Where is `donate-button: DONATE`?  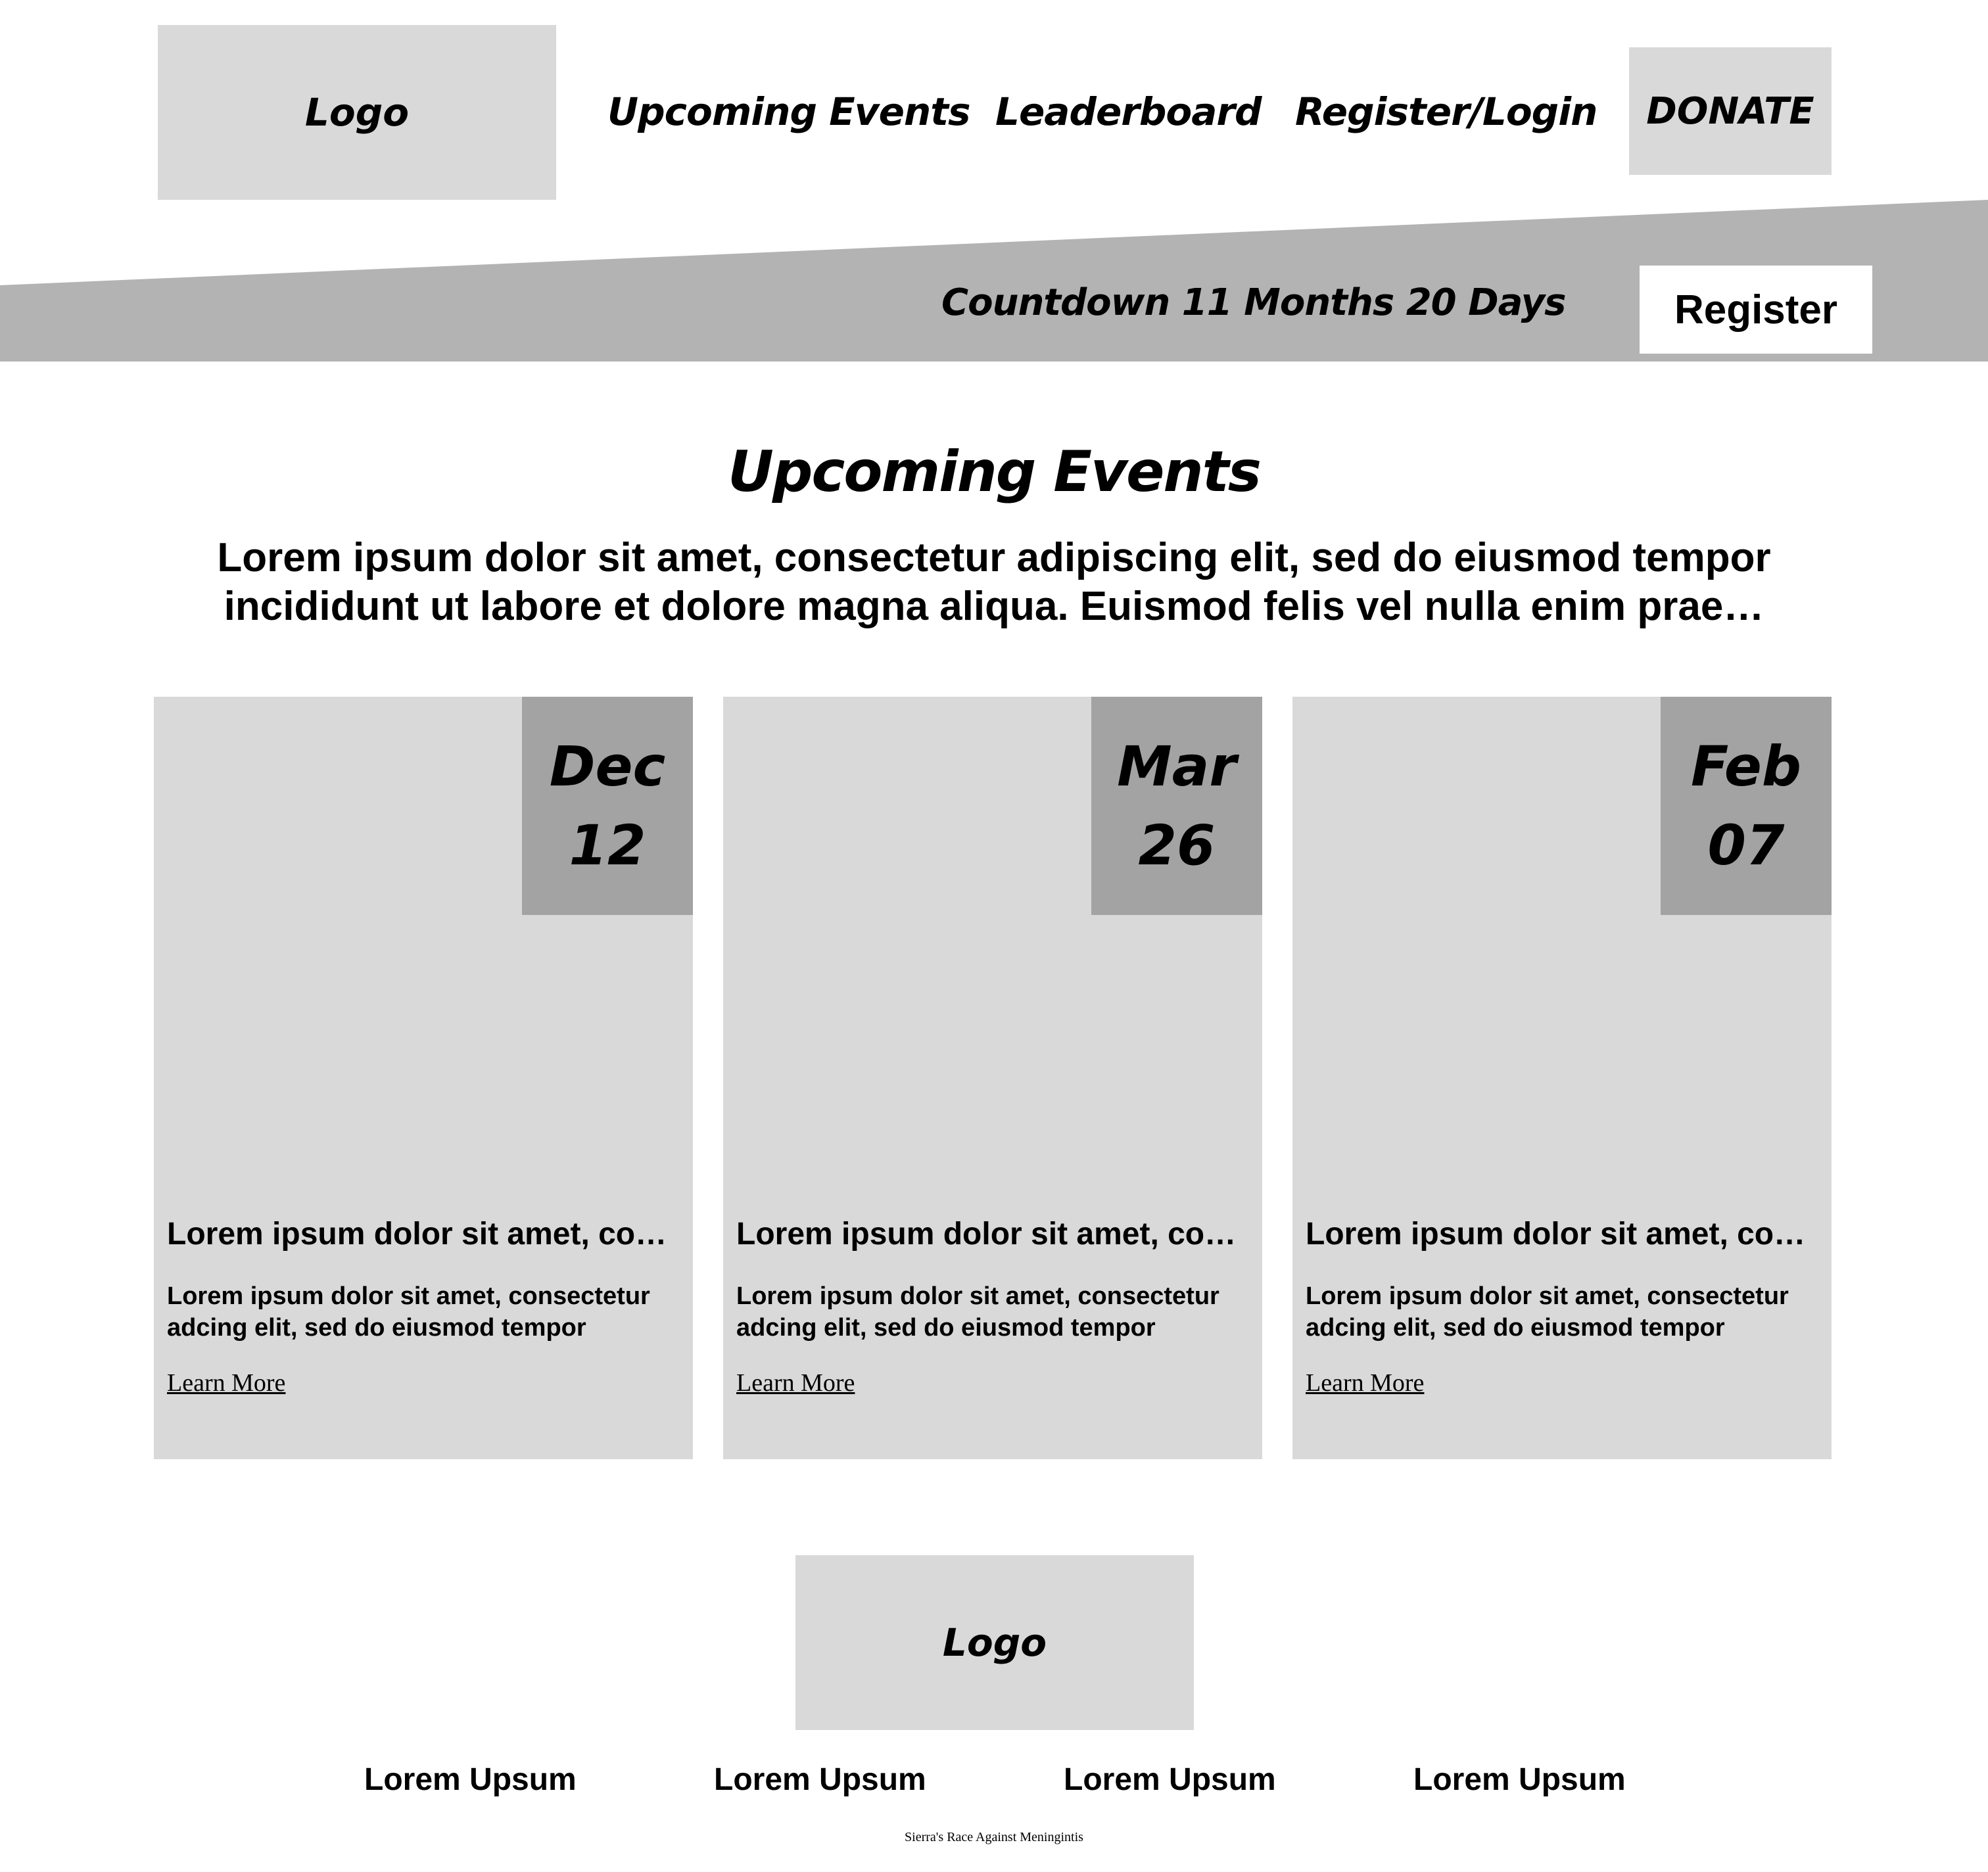 donate-button: DONATE is located at coordinates (1731, 111).